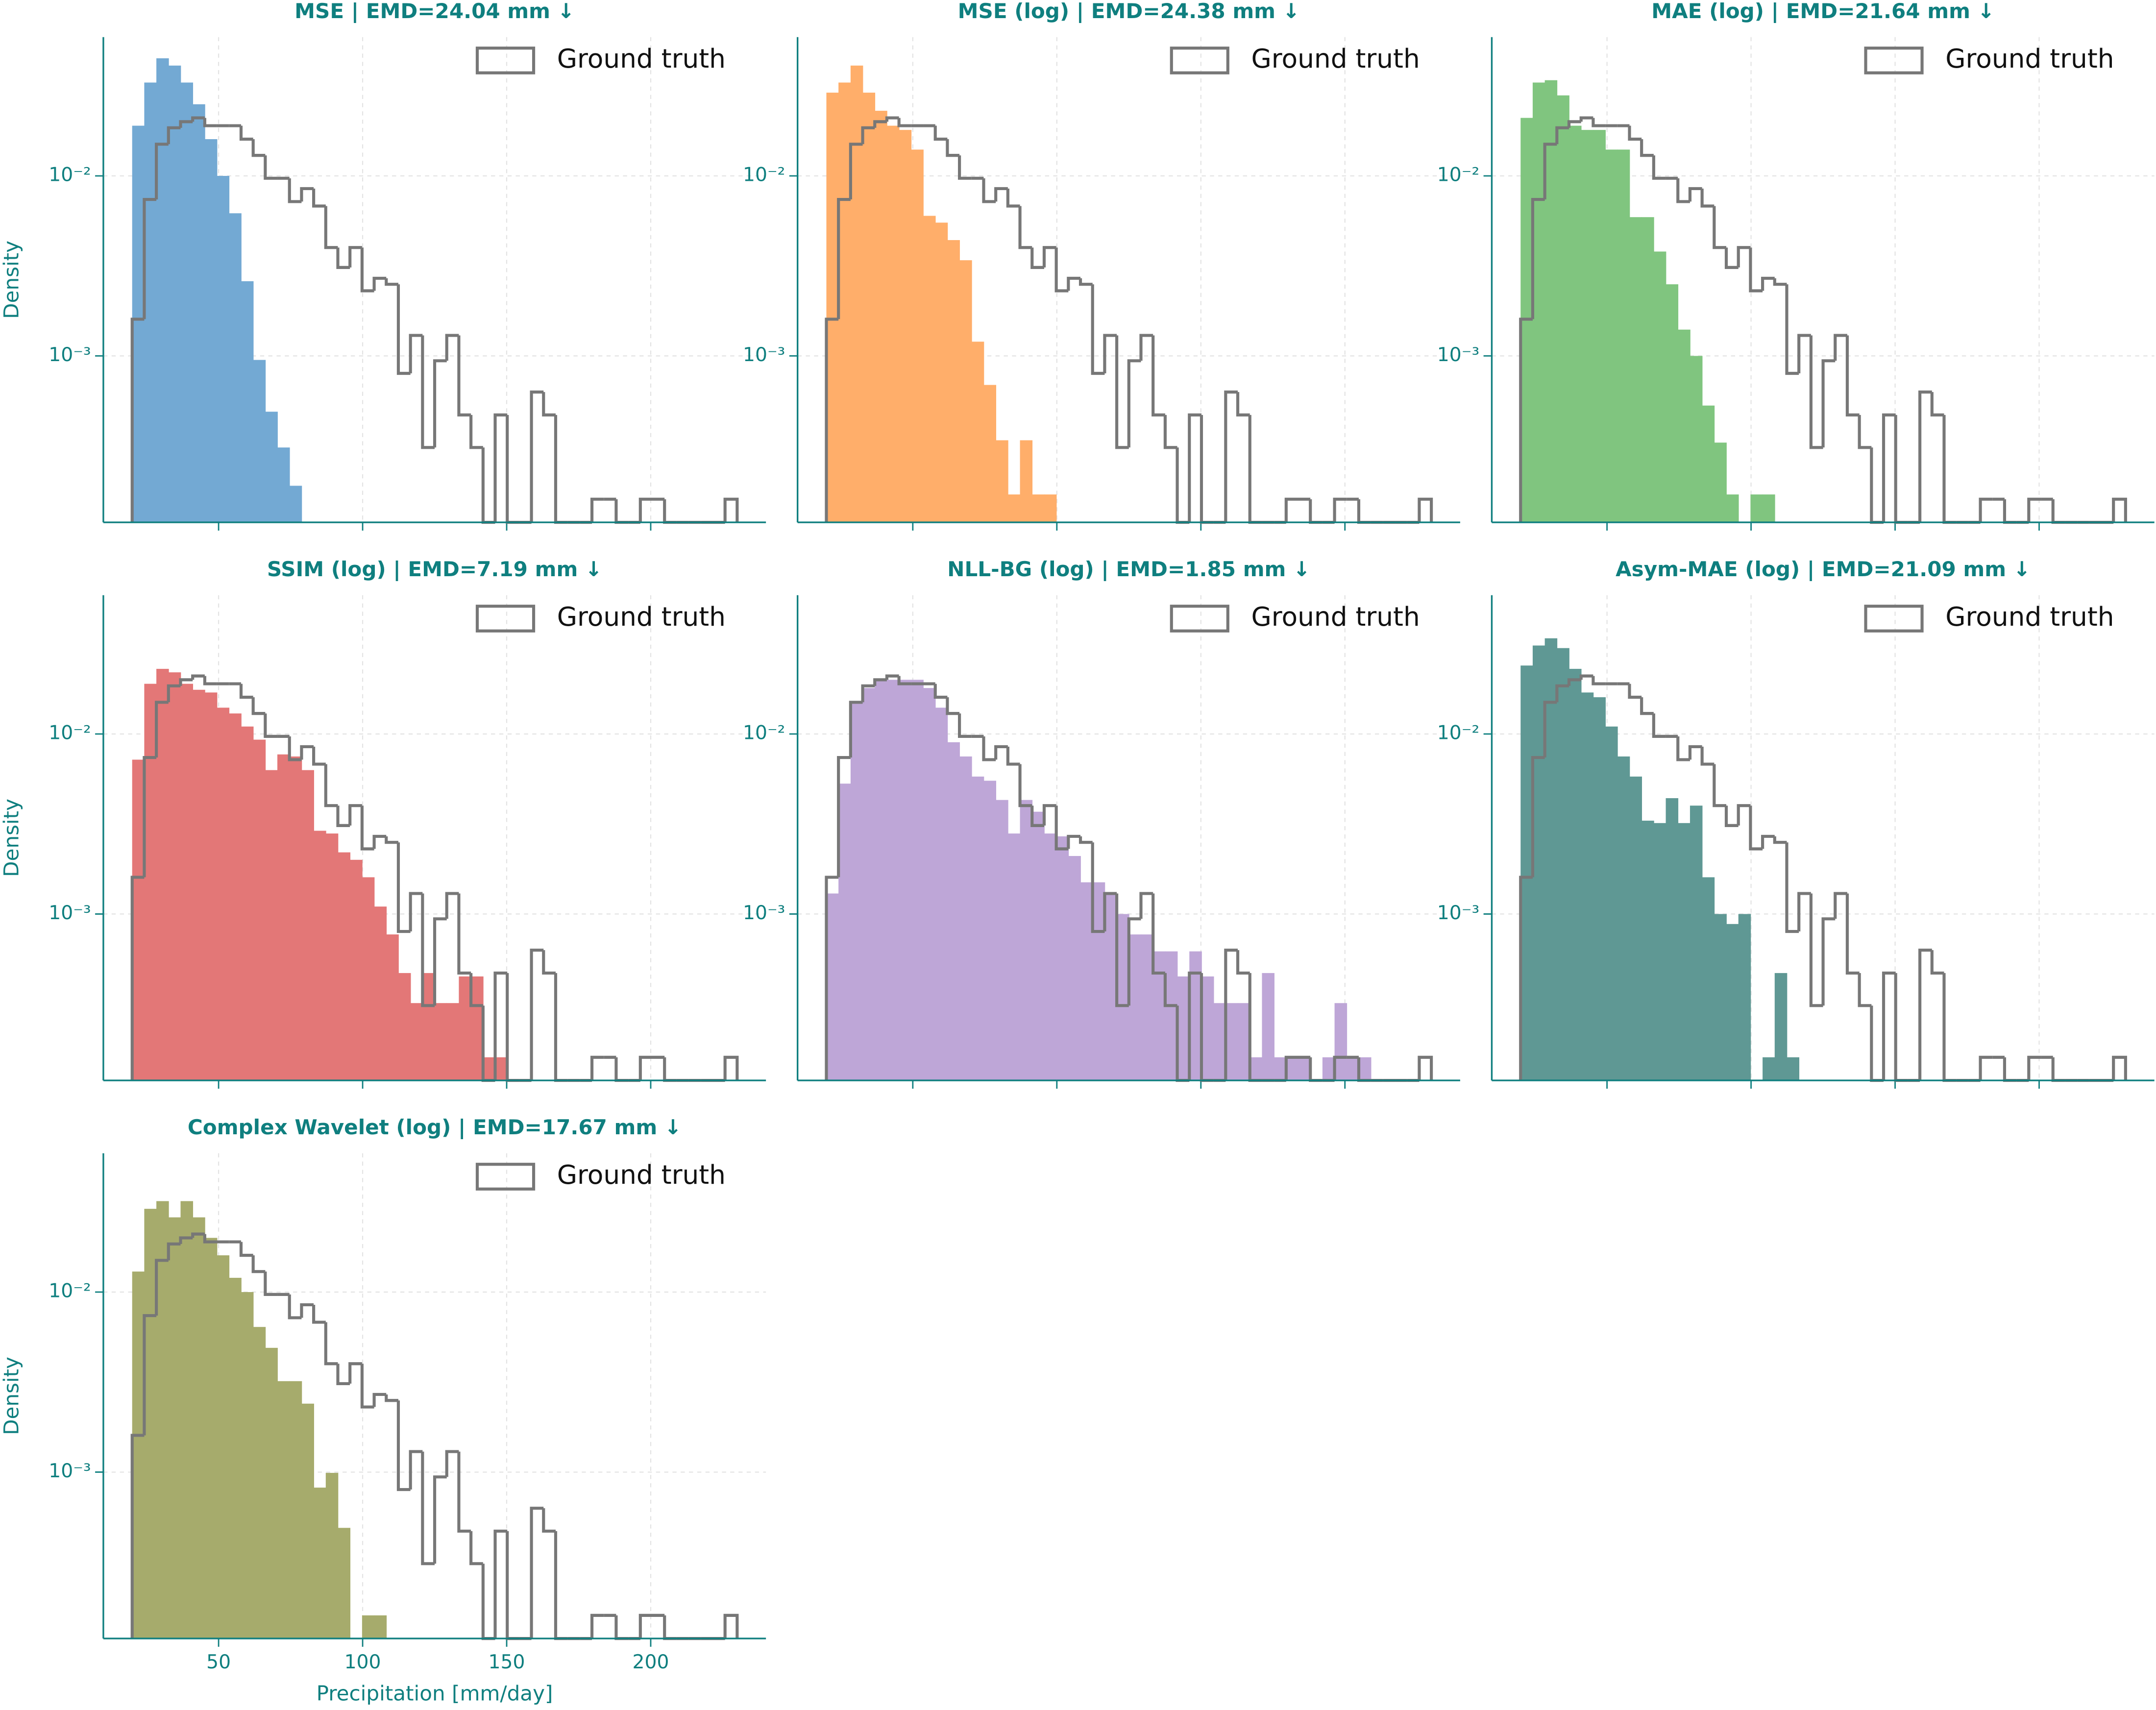  Describe the element at coordinates (11, 280) in the screenshot. I see `y-axis-label: Density` at that location.